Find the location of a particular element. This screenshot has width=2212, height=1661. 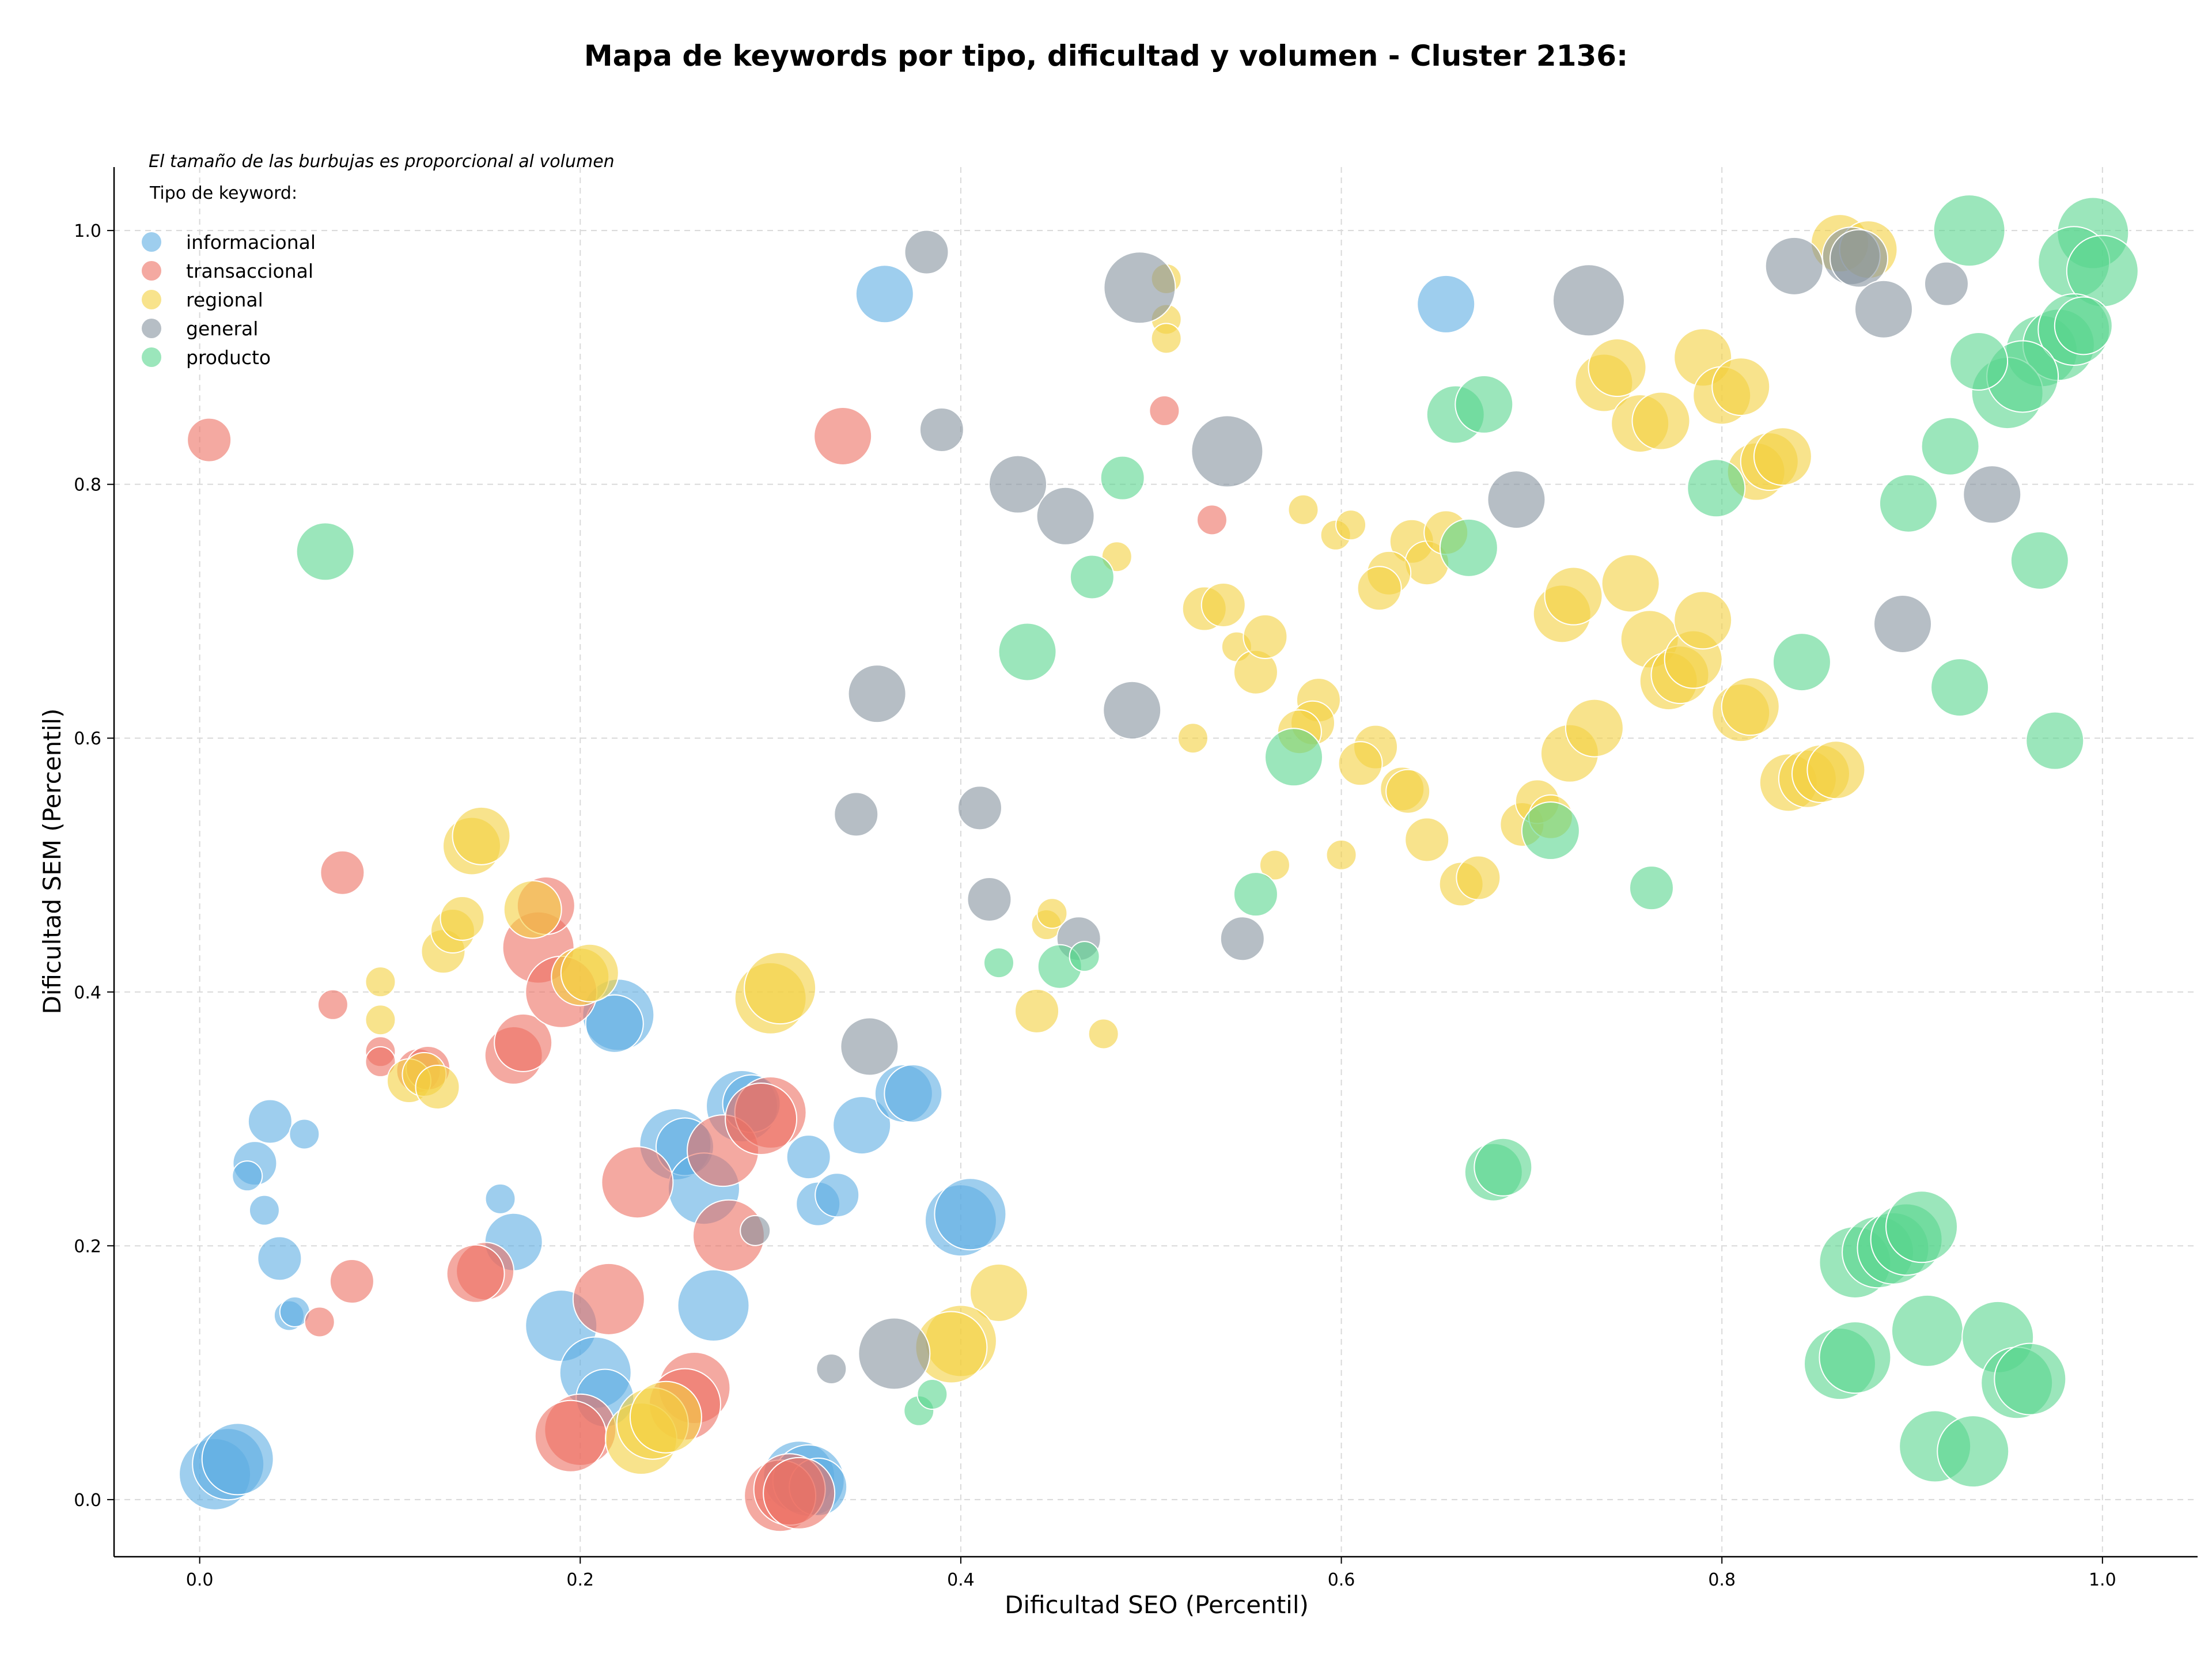

x-tick-label: 0.4 is located at coordinates (961, 1580).